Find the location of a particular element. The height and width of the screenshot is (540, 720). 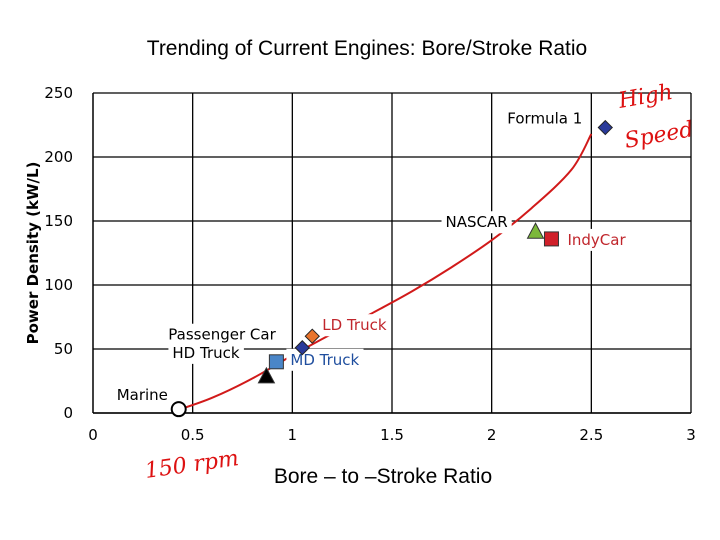

point-label: MD Truck is located at coordinates (324, 360).